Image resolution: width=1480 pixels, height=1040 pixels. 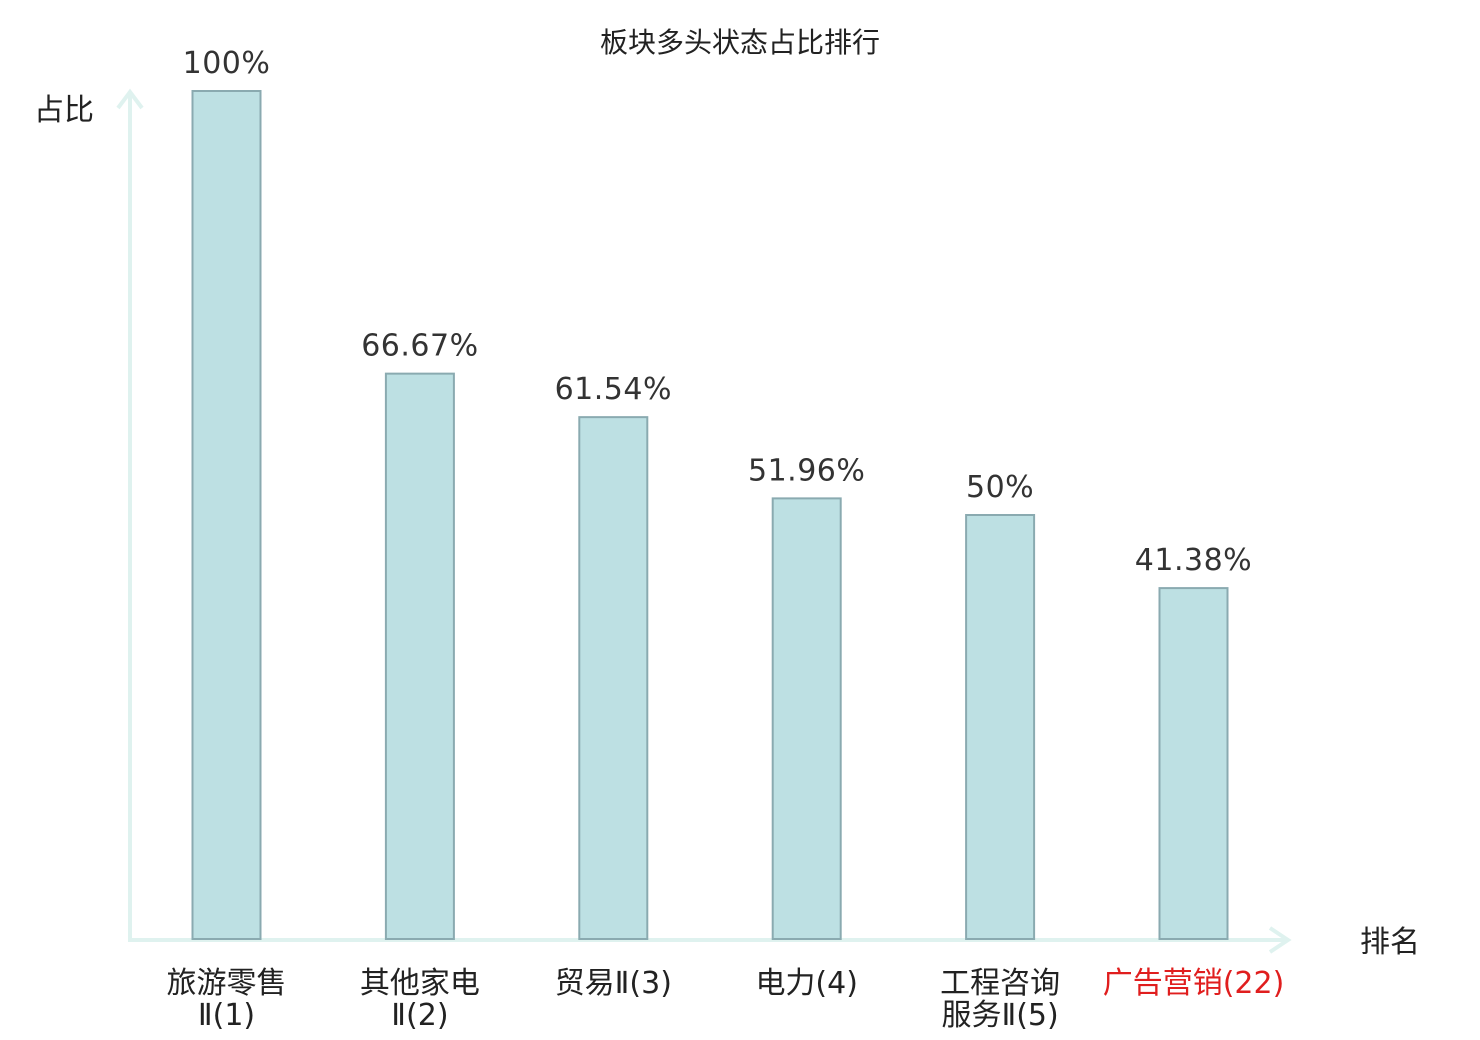 I want to click on y-axis: 占比, so click(x=89, y=515).